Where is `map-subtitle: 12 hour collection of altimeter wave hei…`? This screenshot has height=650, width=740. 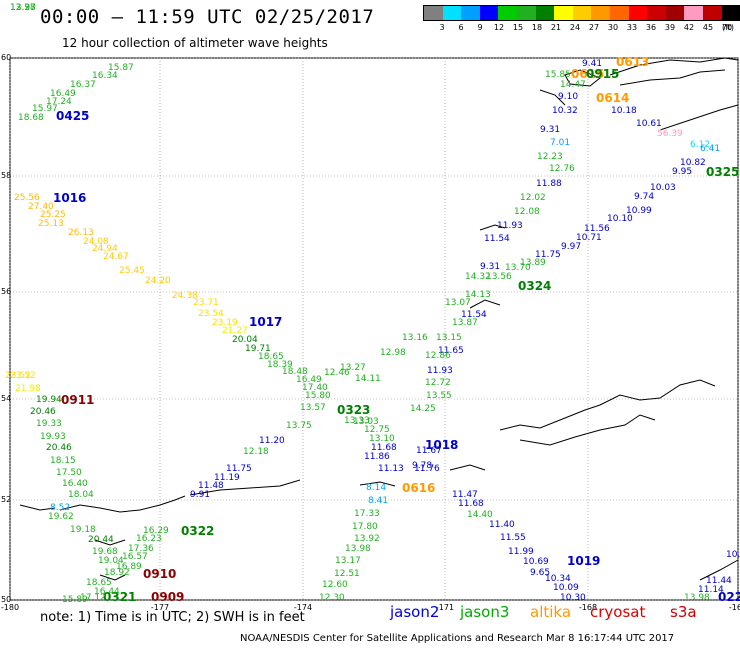 map-subtitle: 12 hour collection of altimeter wave hei… is located at coordinates (195, 43).